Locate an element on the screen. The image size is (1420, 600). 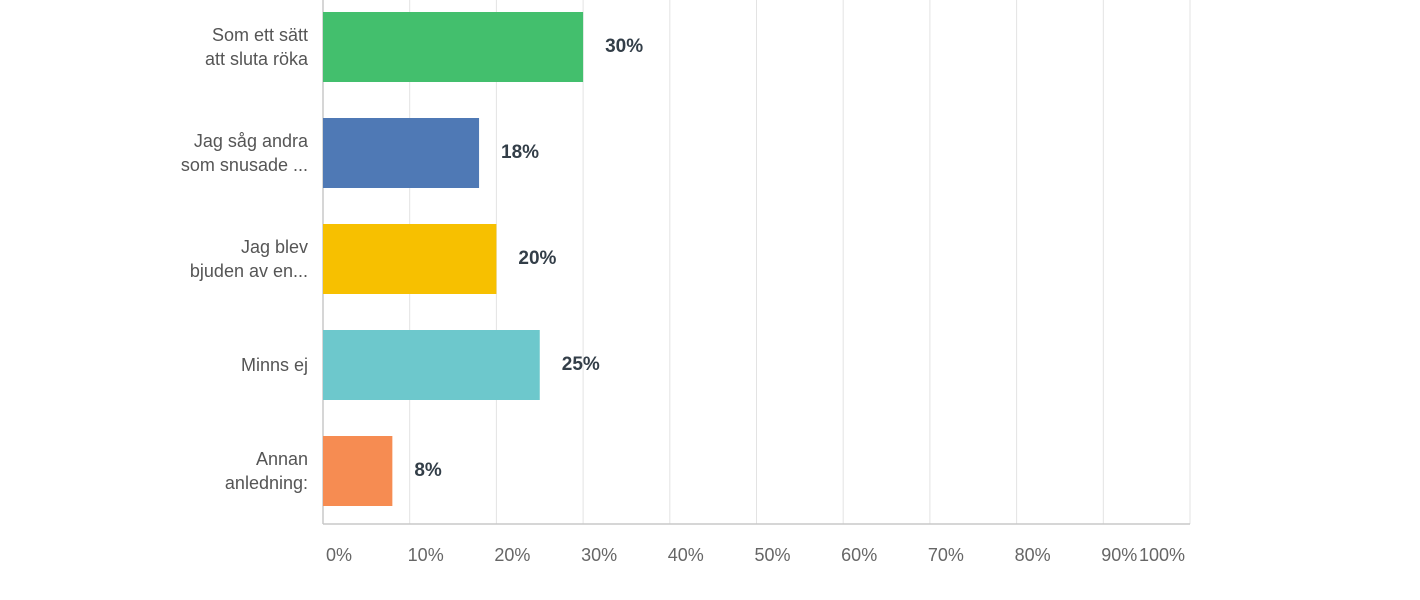
x-tick-label: 30% is located at coordinates (599, 555).